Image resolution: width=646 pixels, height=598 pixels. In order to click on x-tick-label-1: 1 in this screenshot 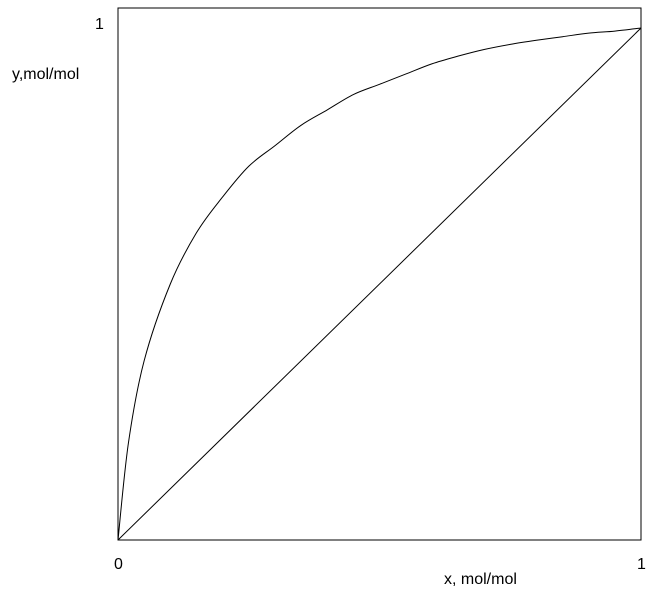, I will do `click(641, 564)`.